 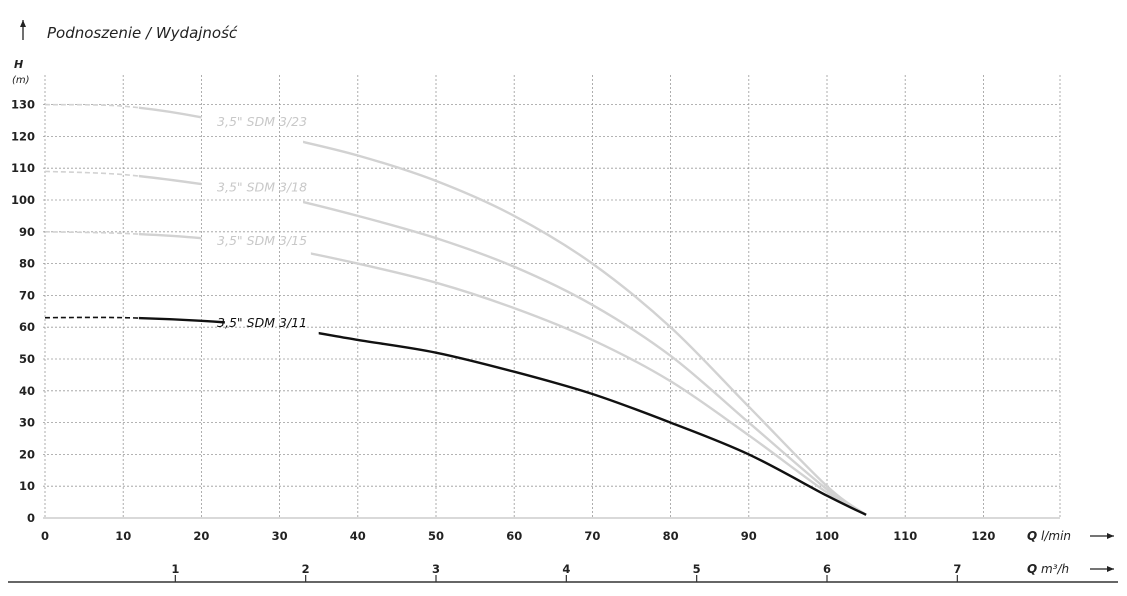 I want to click on y-tick-label: 120, so click(x=23, y=136).